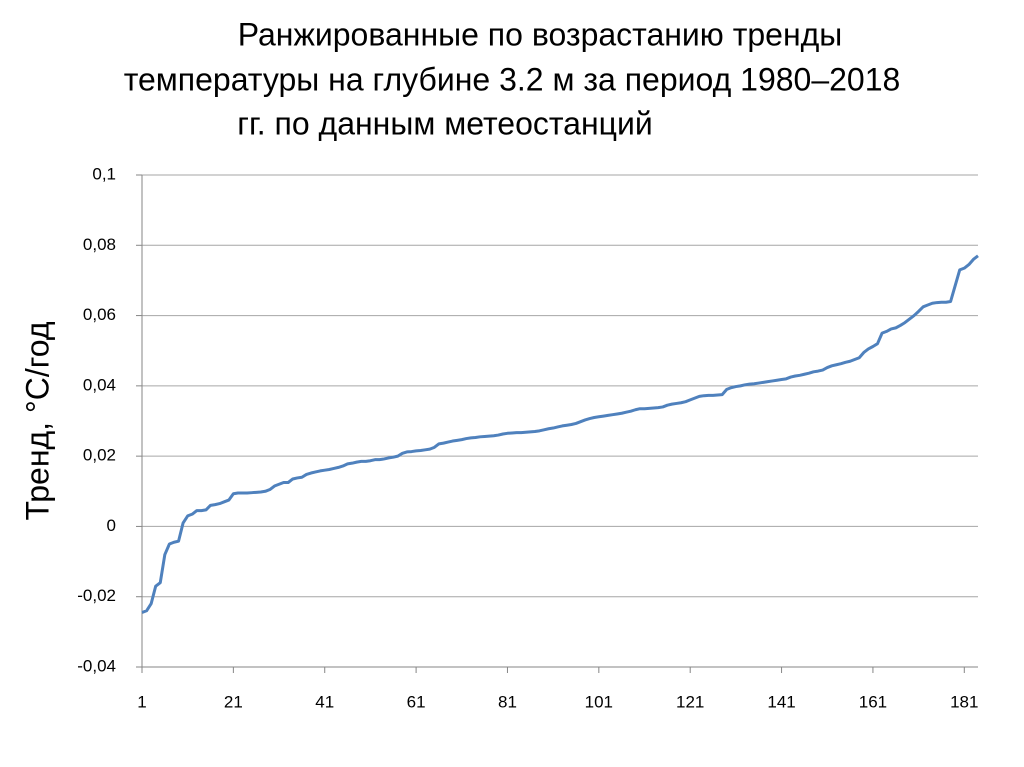 This screenshot has width=1024, height=767. I want to click on y-axis-label: Тренд, °C/год, so click(37, 420).